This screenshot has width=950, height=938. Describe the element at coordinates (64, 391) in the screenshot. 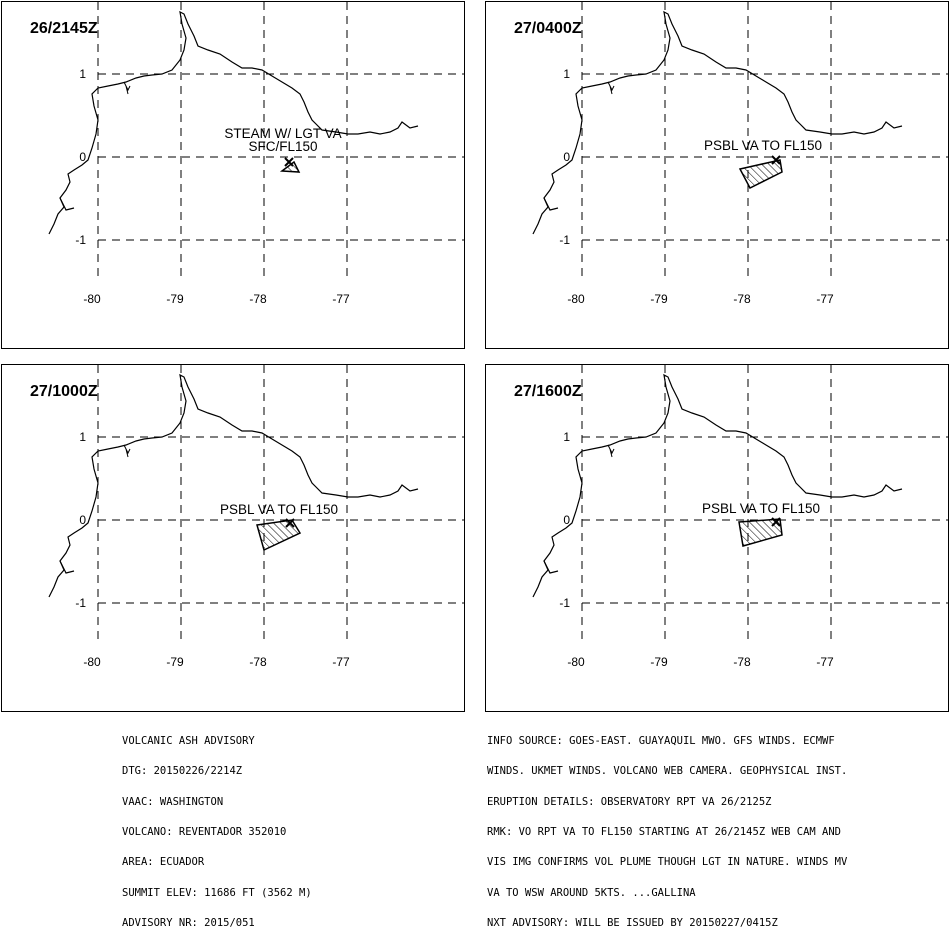

I see `panel-time-label: 27/1000Z` at that location.